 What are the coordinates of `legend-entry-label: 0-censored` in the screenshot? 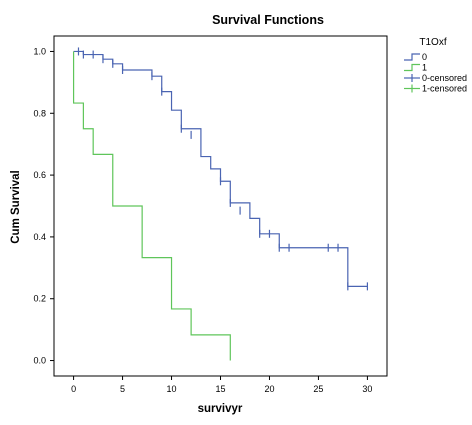 It's located at (444, 78).